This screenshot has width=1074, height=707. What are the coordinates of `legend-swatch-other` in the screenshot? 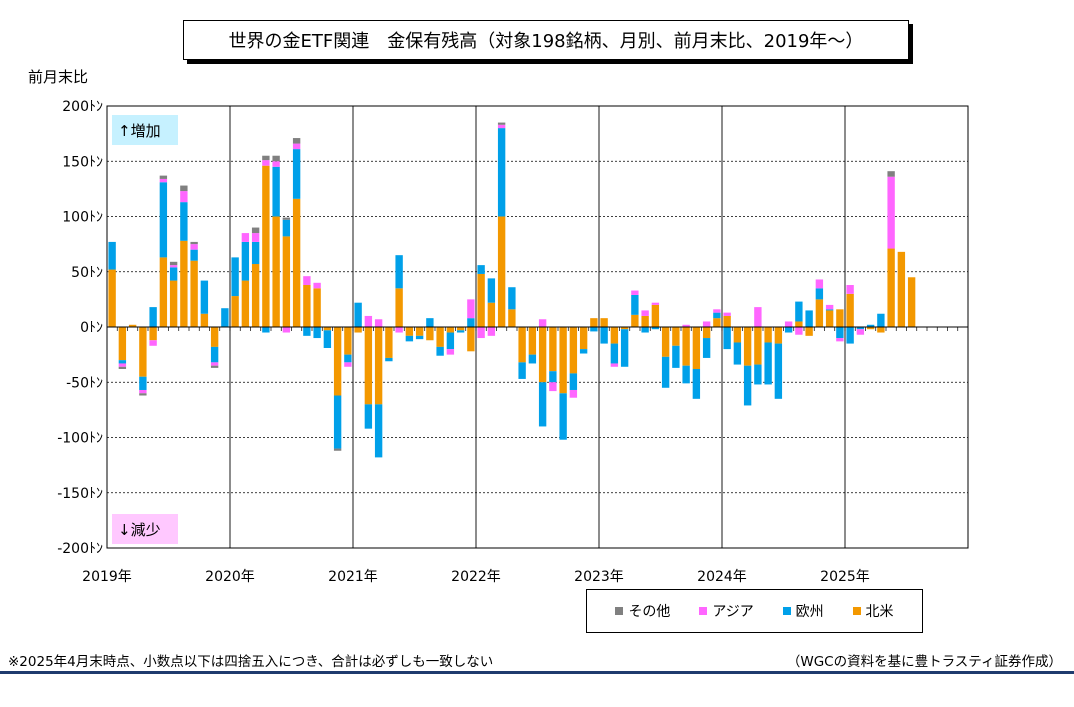 It's located at (619, 611).